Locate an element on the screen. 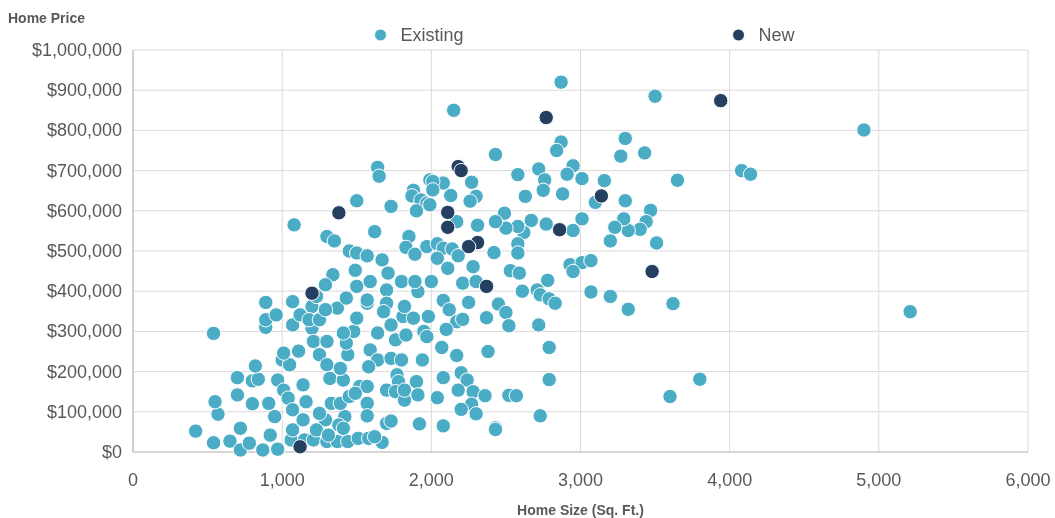 This screenshot has height=518, width=1055. y-tick-label: $100,000 is located at coordinates (84, 411).